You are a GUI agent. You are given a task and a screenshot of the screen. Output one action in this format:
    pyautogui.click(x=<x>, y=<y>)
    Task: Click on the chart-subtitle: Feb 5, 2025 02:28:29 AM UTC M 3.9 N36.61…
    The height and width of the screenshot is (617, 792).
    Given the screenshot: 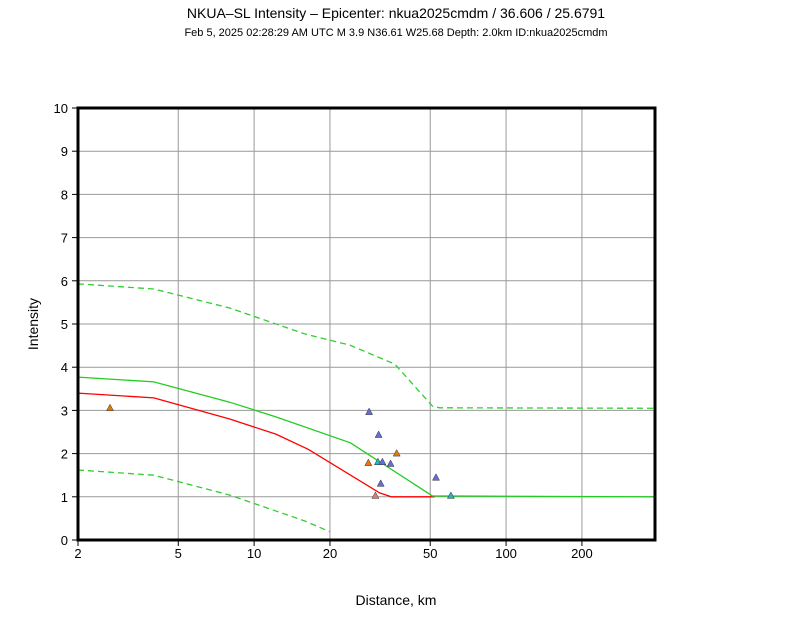 What is the action you would take?
    pyautogui.click(x=395, y=33)
    